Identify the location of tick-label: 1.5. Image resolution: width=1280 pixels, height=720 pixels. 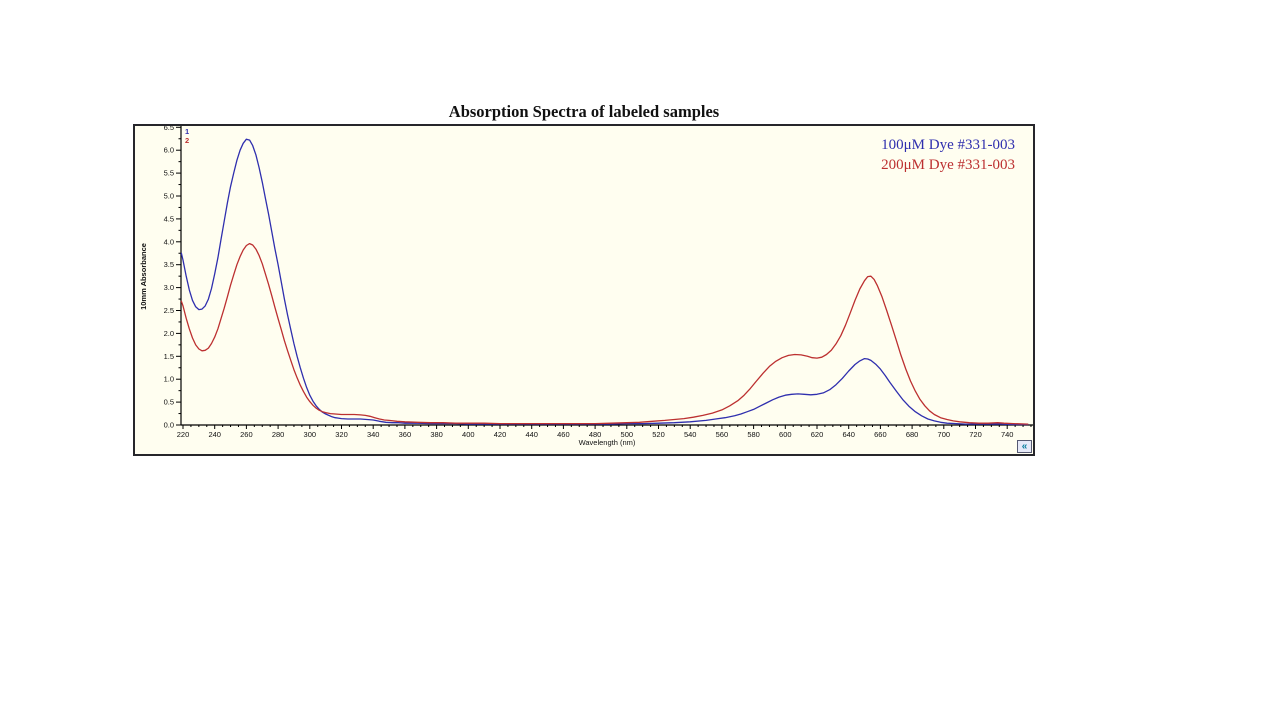
(169, 356).